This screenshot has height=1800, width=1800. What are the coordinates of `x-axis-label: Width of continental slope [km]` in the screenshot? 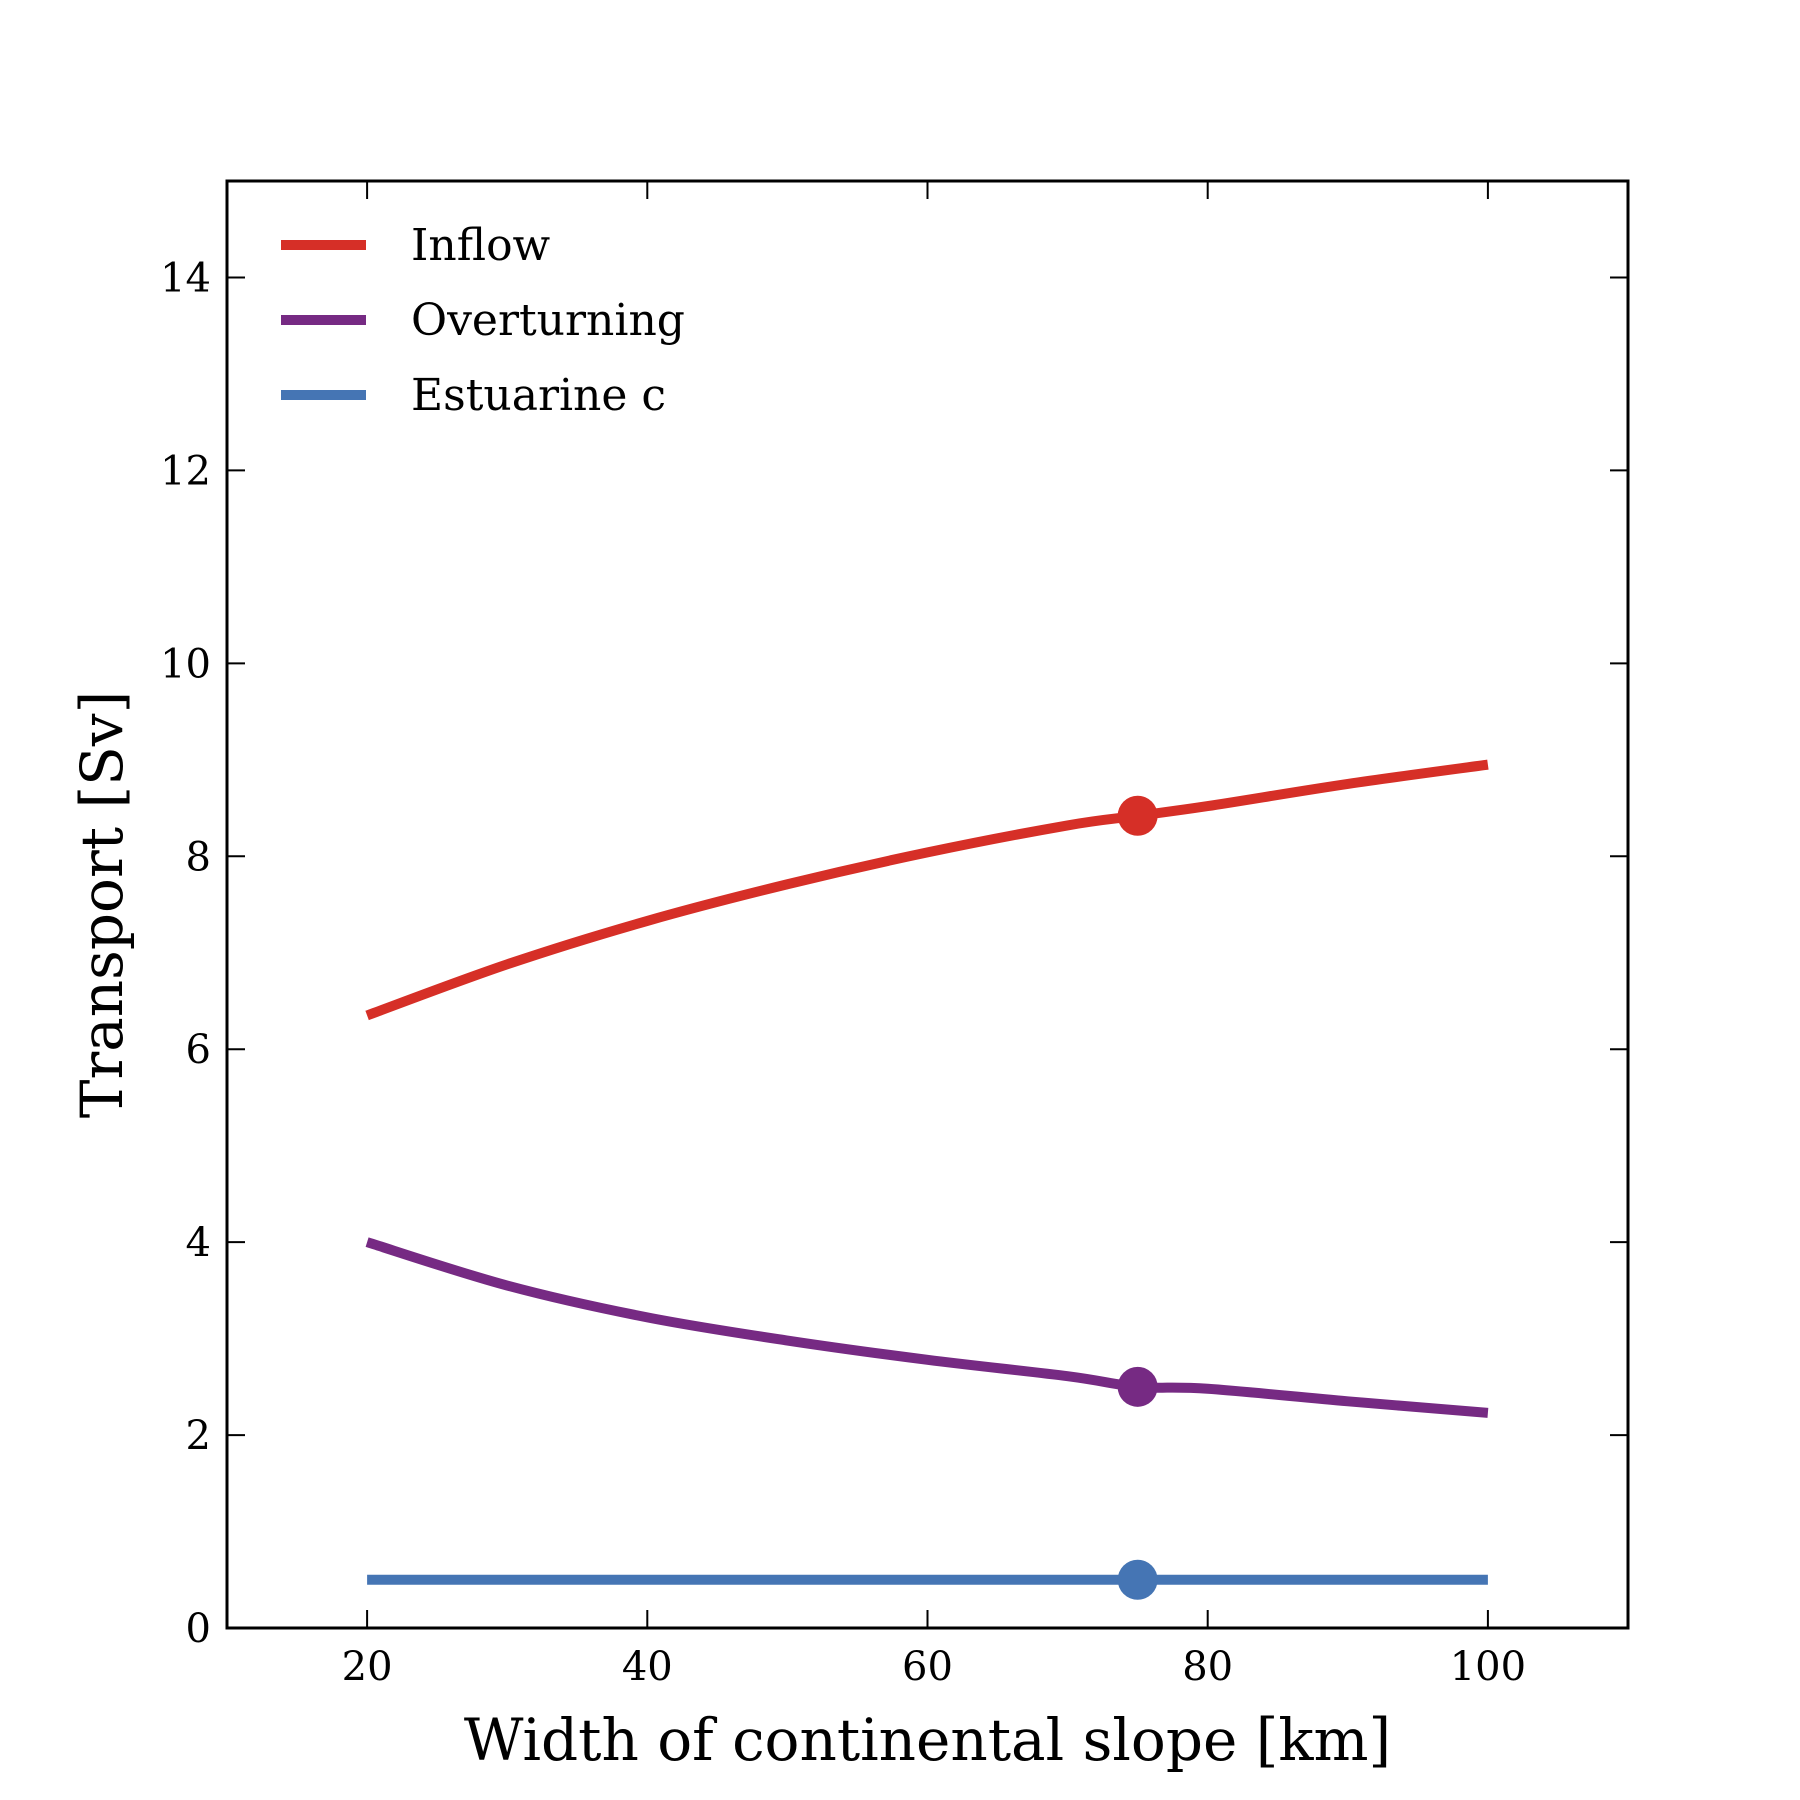 It's located at (927, 1740).